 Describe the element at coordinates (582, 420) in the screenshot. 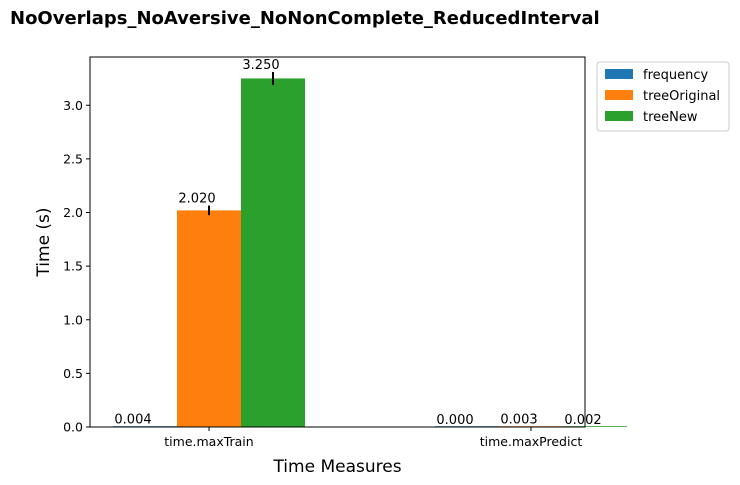

I see `bar-value-label: 0.002` at that location.